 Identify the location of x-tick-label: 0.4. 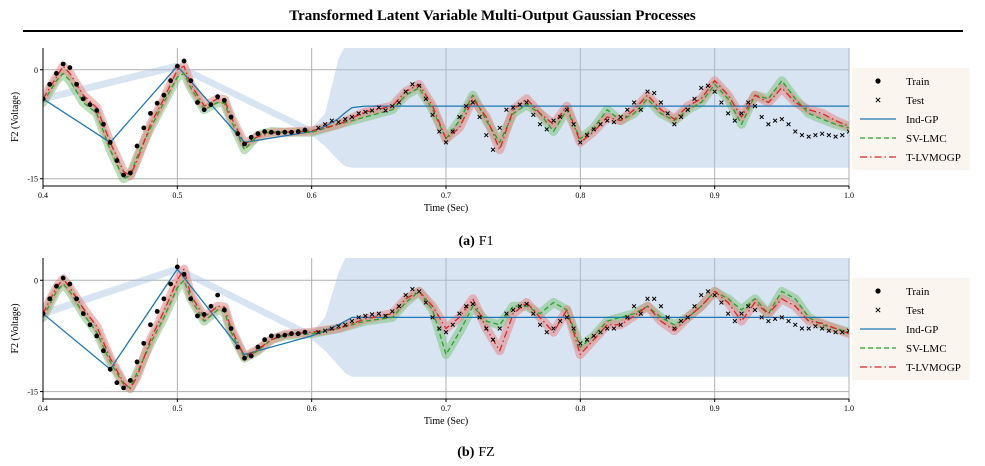
(43, 408).